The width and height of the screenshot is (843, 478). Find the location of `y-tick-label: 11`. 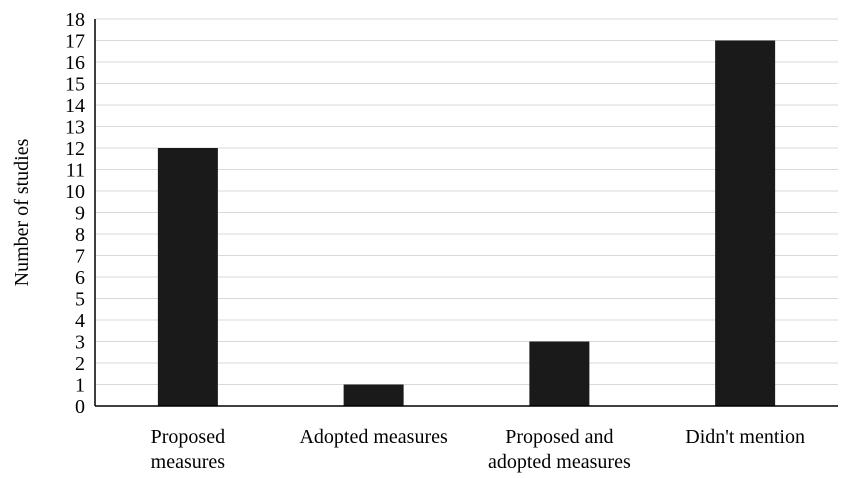

y-tick-label: 11 is located at coordinates (75, 171).